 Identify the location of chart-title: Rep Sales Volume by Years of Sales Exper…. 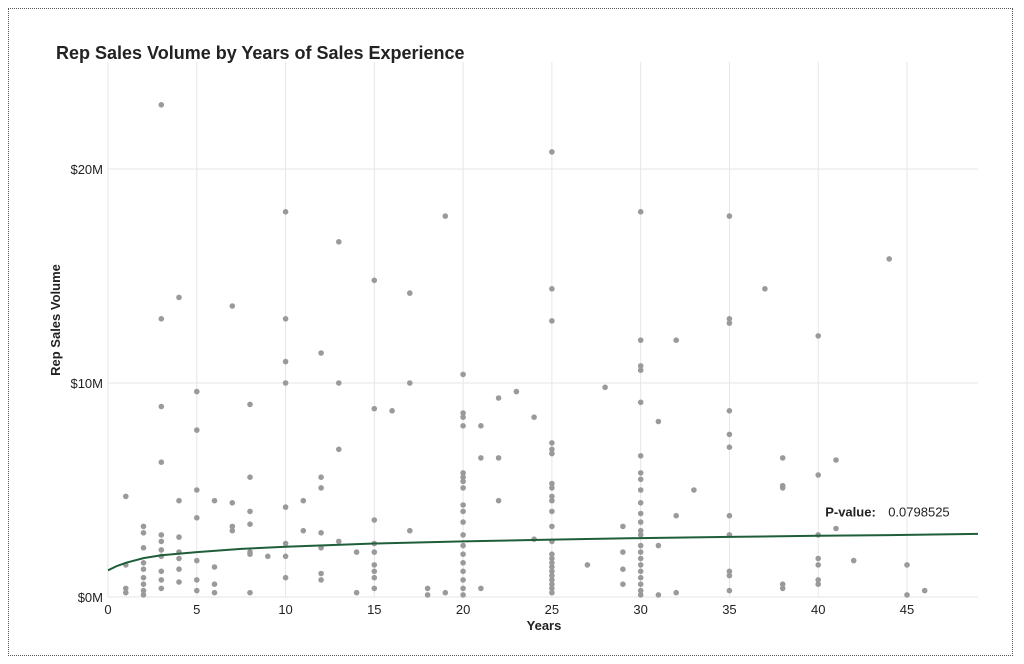
(260, 53).